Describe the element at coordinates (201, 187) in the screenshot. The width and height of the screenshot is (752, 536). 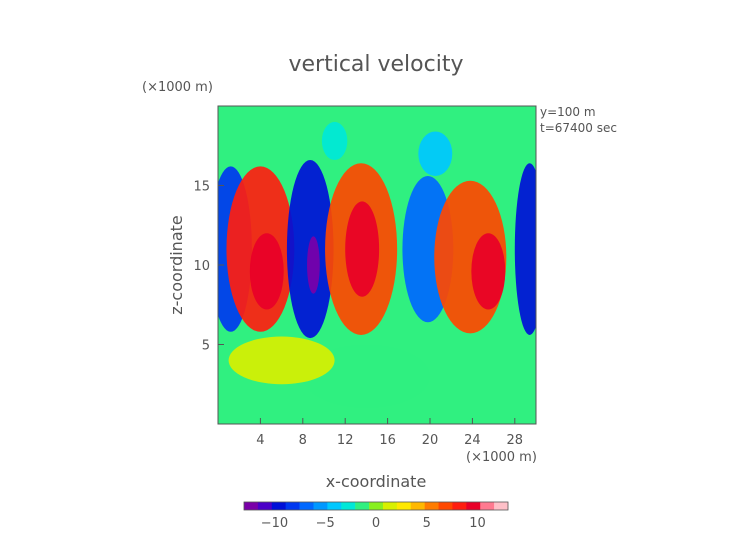
I see `y-tick-label: 15` at that location.